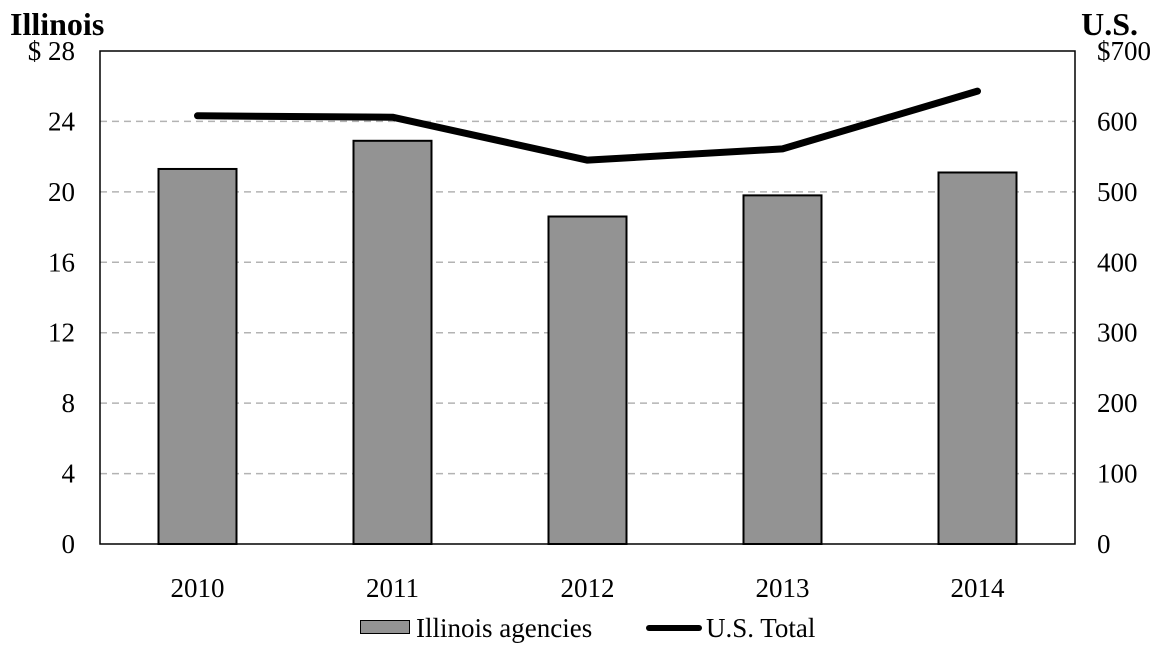  Describe the element at coordinates (392, 342) in the screenshot. I see `bar-2011` at that location.